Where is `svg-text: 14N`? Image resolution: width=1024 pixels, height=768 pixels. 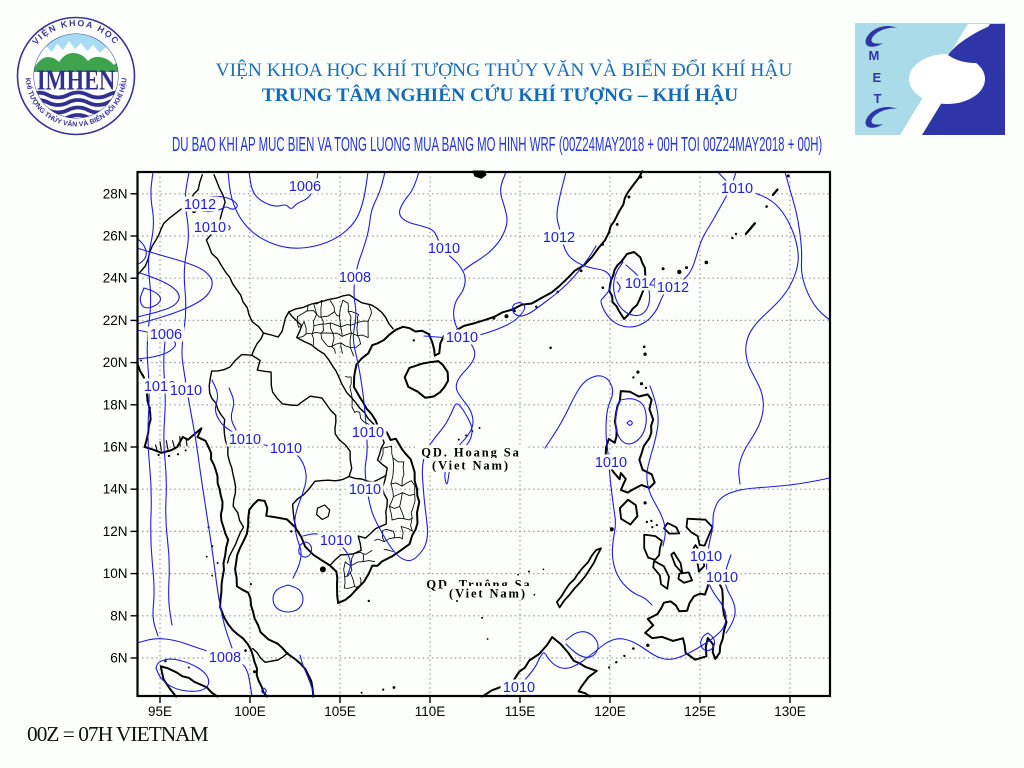 svg-text: 14N is located at coordinates (115, 489).